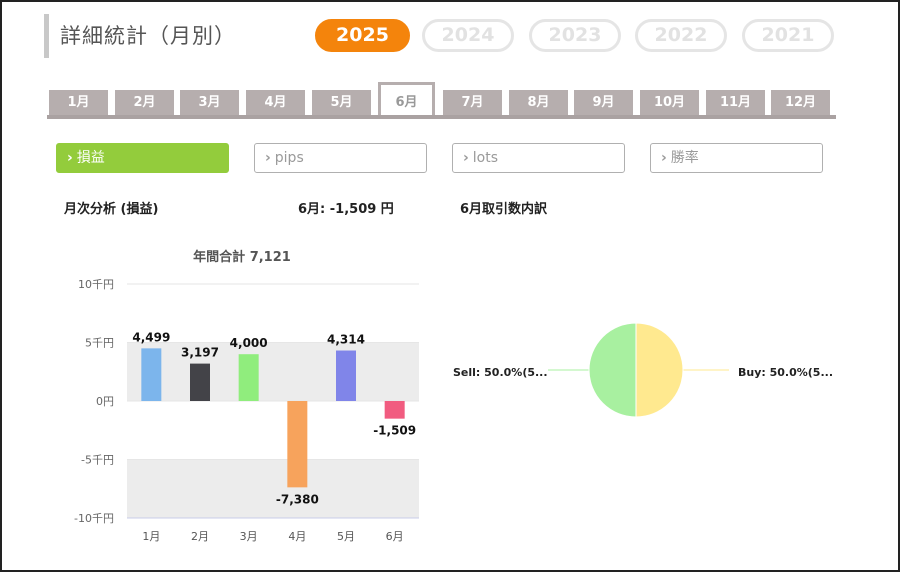  I want to click on x-tick-label: 6月, so click(395, 536).